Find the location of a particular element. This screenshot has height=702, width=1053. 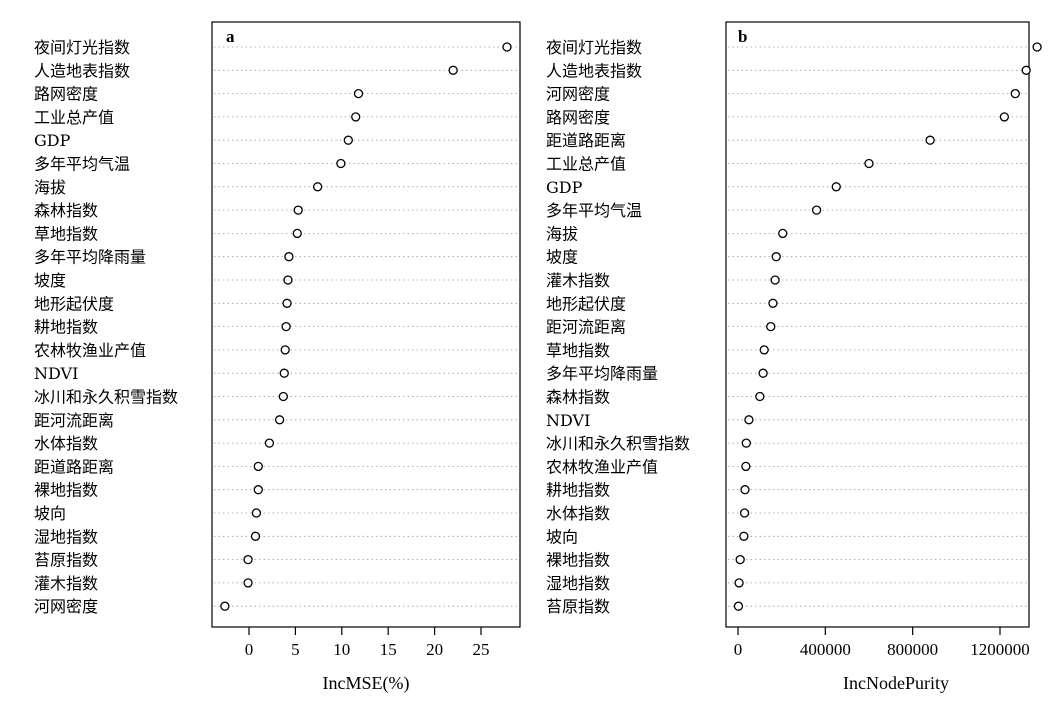

category-label: 距河流距离 is located at coordinates (74, 420).